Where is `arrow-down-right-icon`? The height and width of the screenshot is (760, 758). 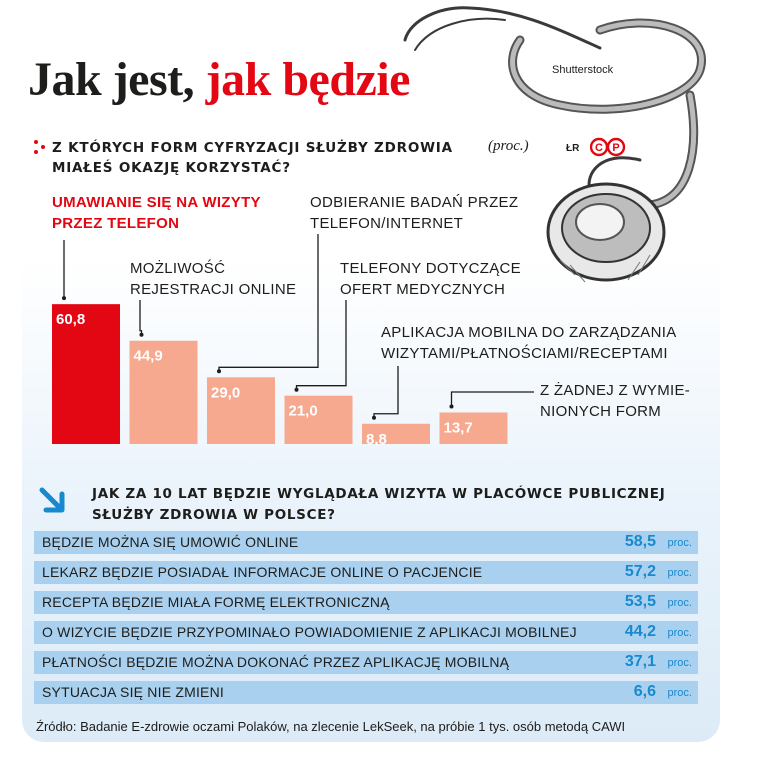
arrow-down-right-icon is located at coordinates (52, 500).